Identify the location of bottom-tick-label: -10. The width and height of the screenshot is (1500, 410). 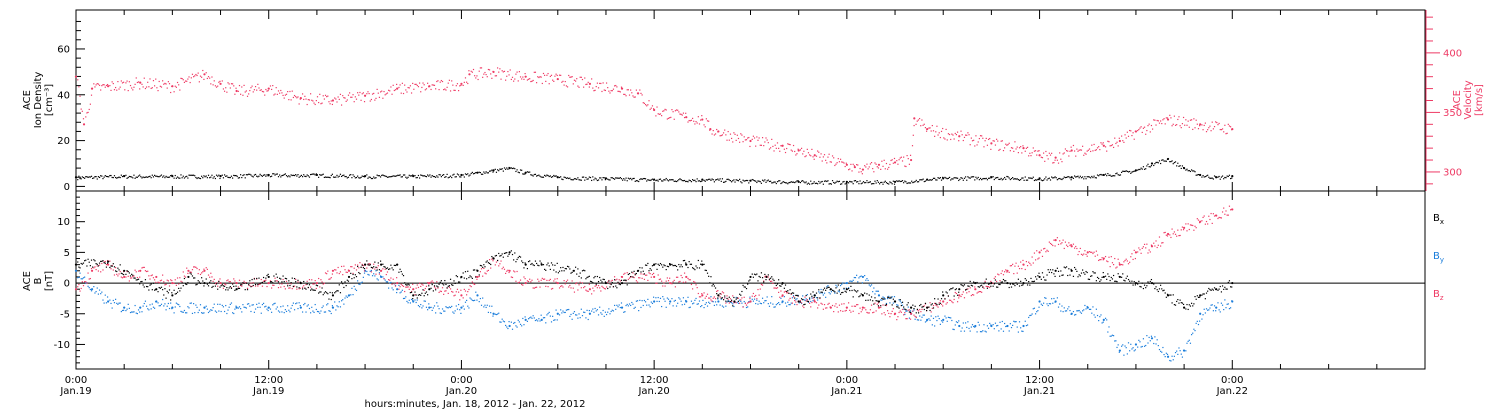
(62, 345).